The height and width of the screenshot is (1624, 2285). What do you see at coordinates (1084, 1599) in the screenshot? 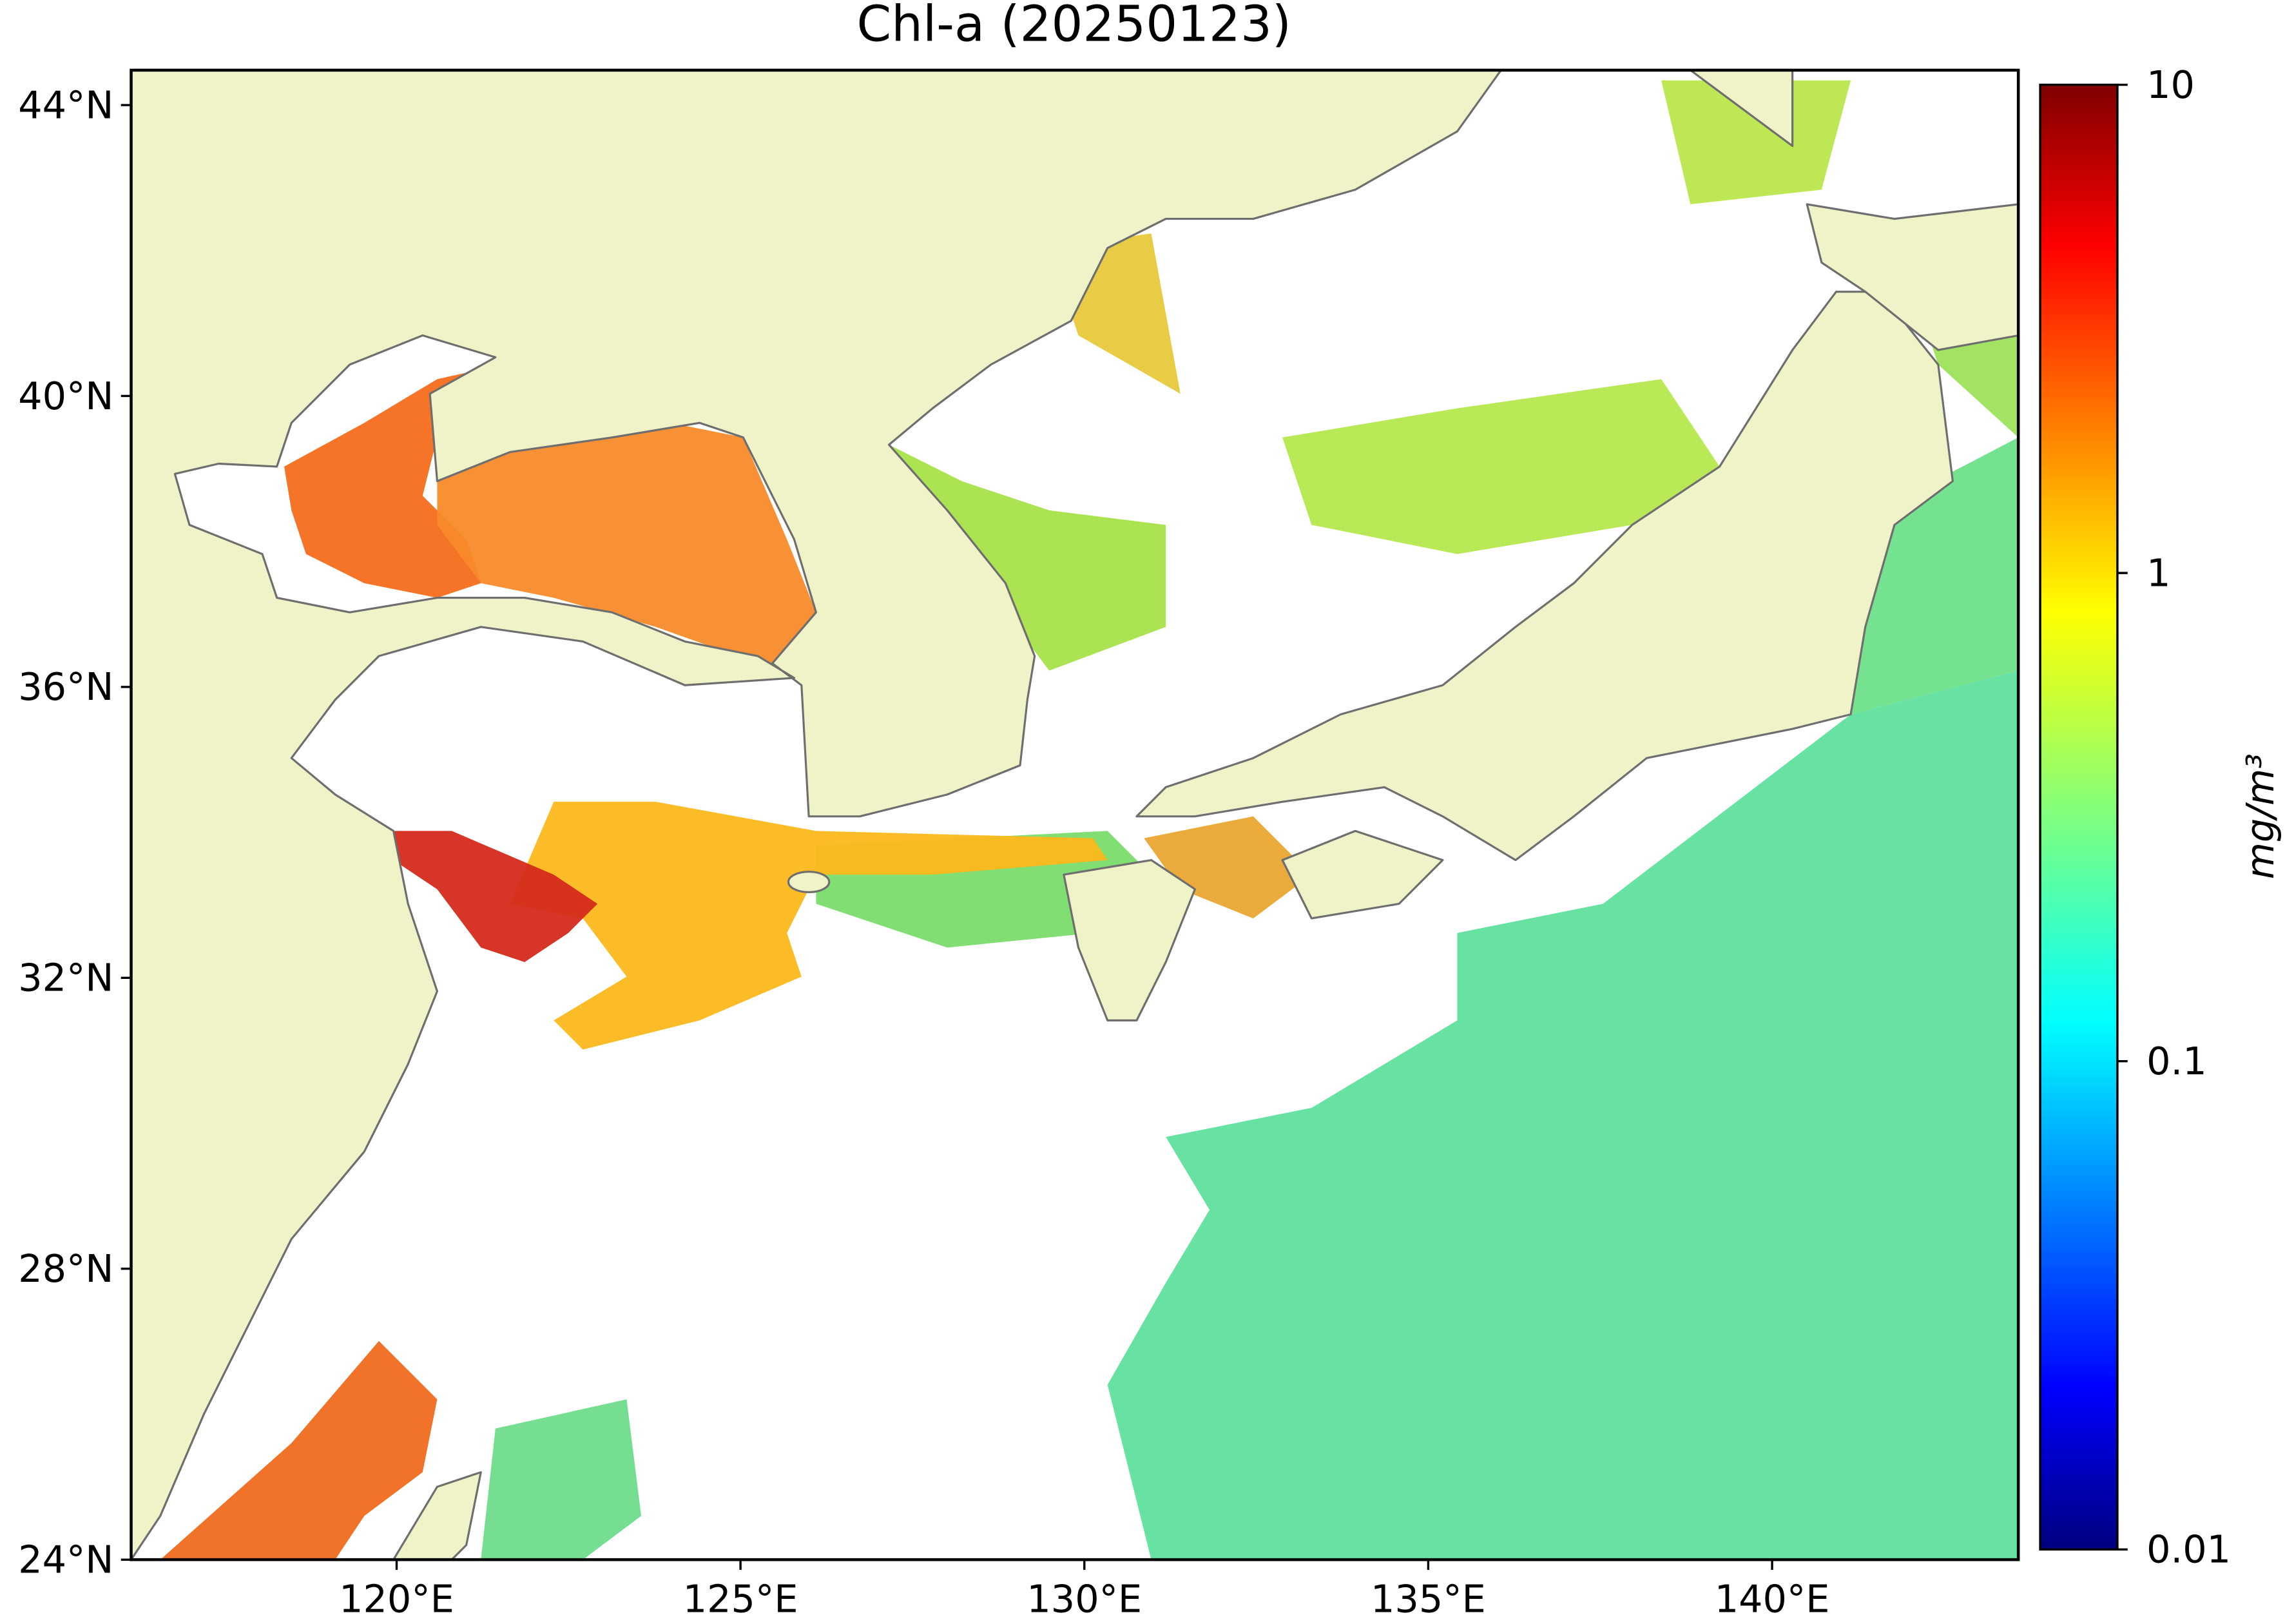
I see `x-tick-label: 130°E` at bounding box center [1084, 1599].